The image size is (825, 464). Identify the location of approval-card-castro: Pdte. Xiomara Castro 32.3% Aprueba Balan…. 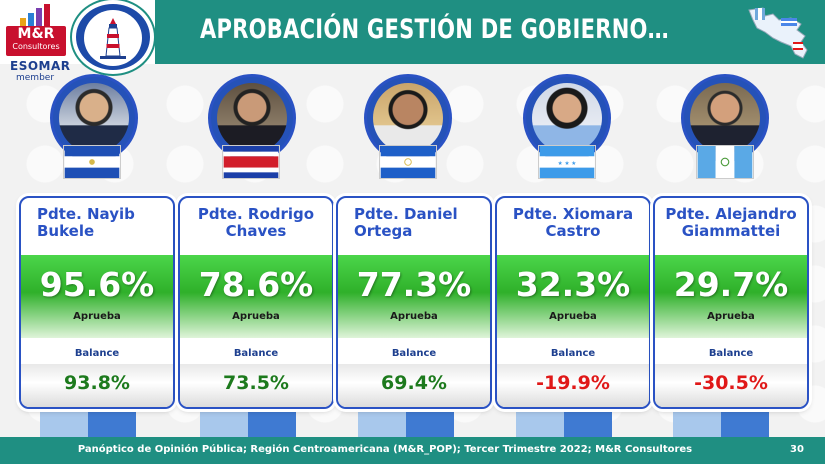
(573, 302).